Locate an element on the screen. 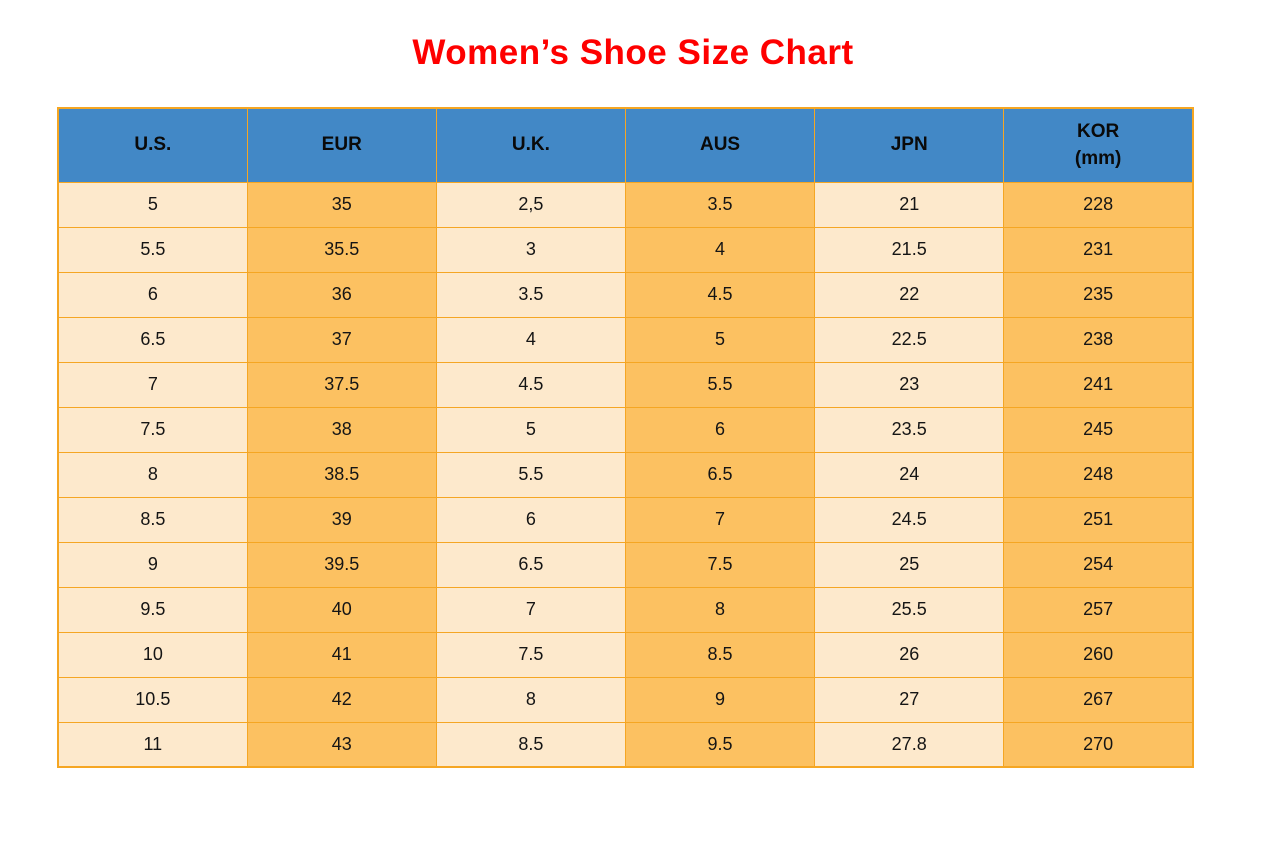 Image resolution: width=1266 pixels, height=841 pixels. table-cell: 26 is located at coordinates (909, 654).